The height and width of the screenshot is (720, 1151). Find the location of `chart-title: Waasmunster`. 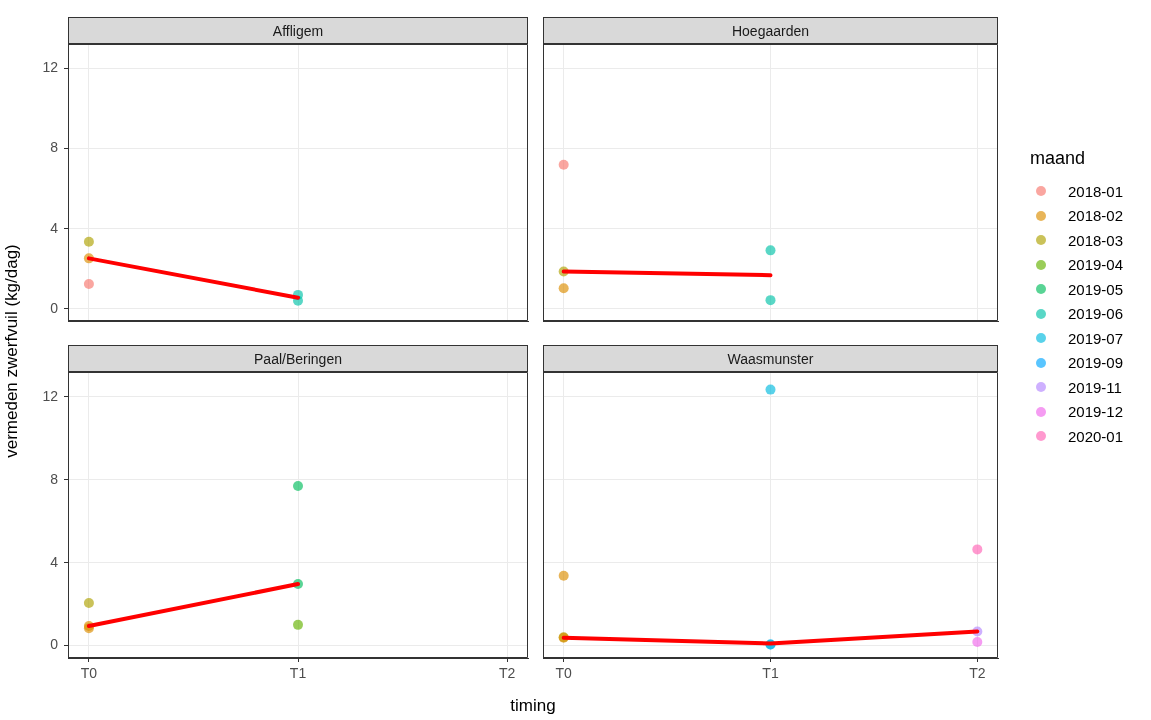

chart-title: Waasmunster is located at coordinates (770, 358).